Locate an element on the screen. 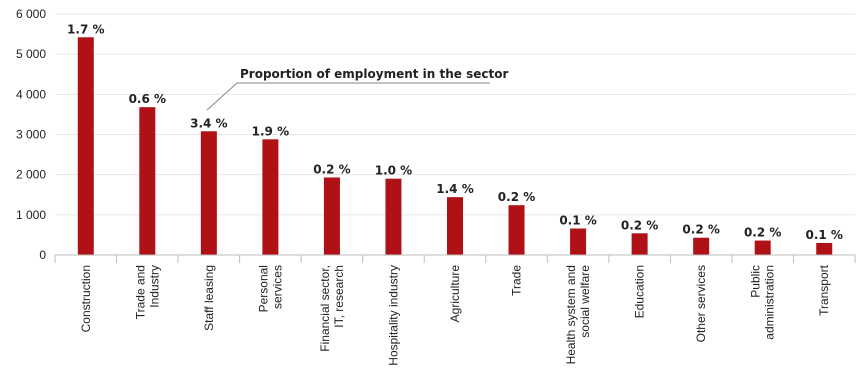 The image size is (860, 374). category-label: Construction is located at coordinates (86, 298).